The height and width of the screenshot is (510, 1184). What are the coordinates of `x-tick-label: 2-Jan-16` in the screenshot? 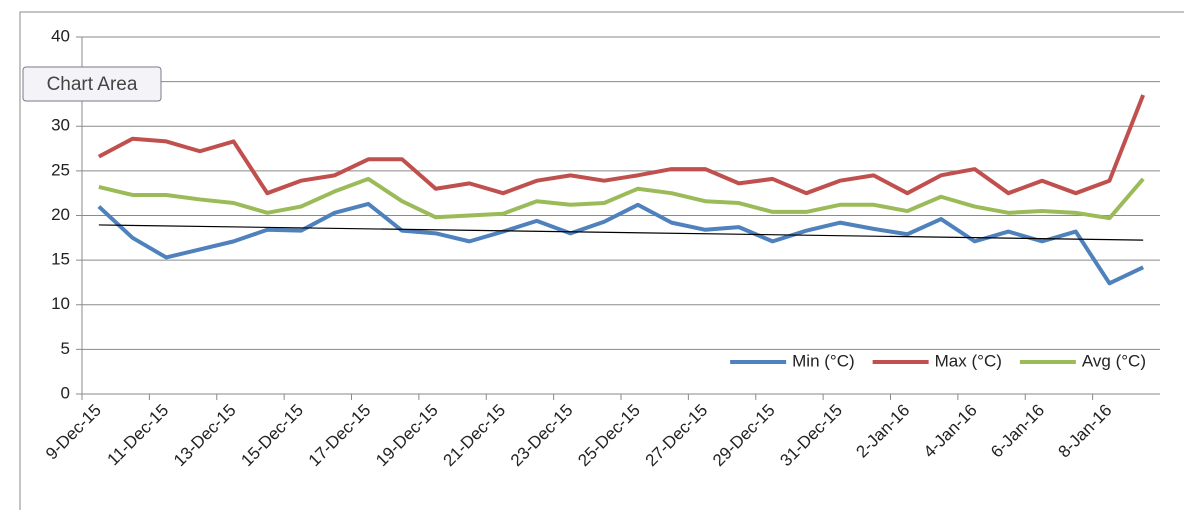 It's located at (882, 431).